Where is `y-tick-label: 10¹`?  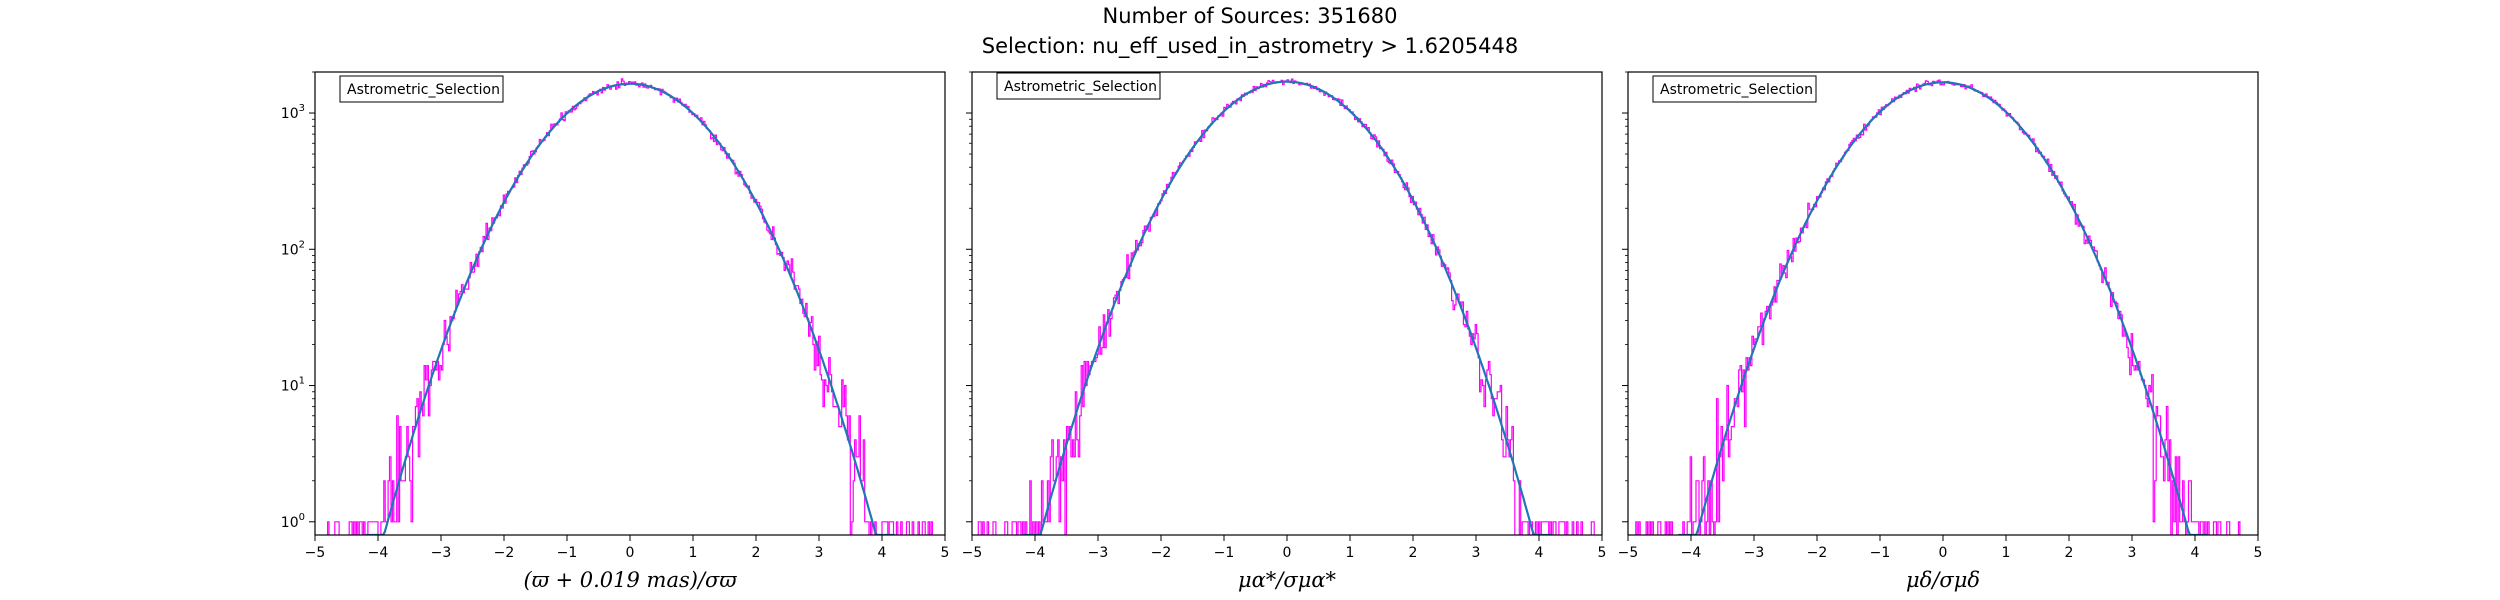 y-tick-label: 10¹ is located at coordinates (293, 385).